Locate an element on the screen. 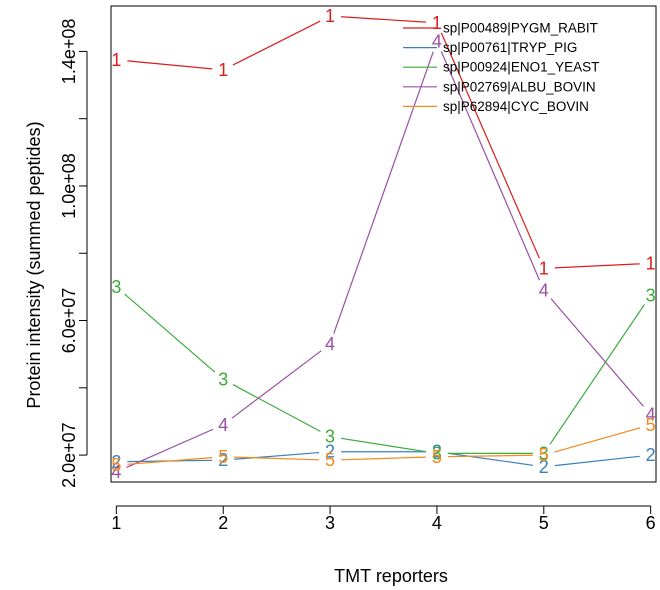 The width and height of the screenshot is (660, 590). series-5: 5 5 5 5 5 5 is located at coordinates (383, 445).